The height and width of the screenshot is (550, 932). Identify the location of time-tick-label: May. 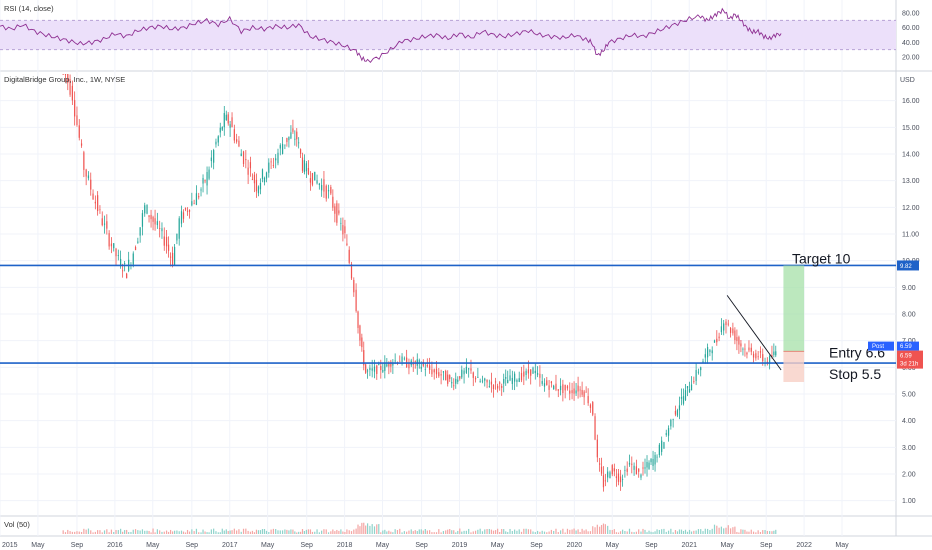
(268, 545).